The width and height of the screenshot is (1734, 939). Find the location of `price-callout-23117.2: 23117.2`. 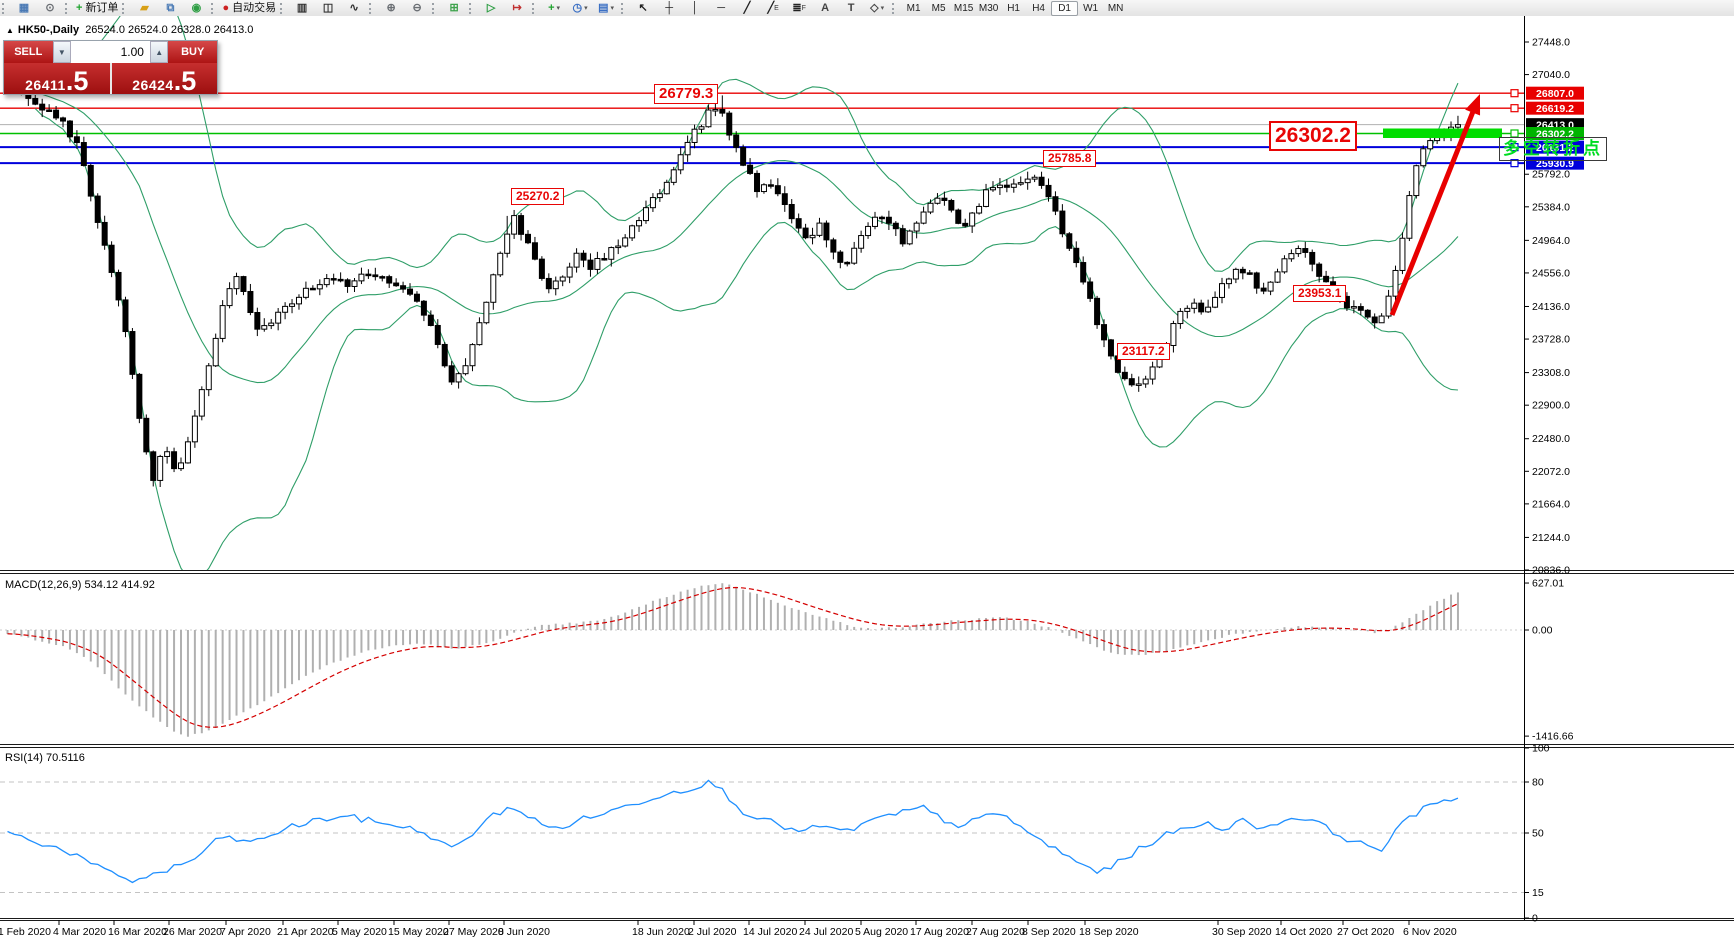

price-callout-23117.2: 23117.2 is located at coordinates (1143, 351).